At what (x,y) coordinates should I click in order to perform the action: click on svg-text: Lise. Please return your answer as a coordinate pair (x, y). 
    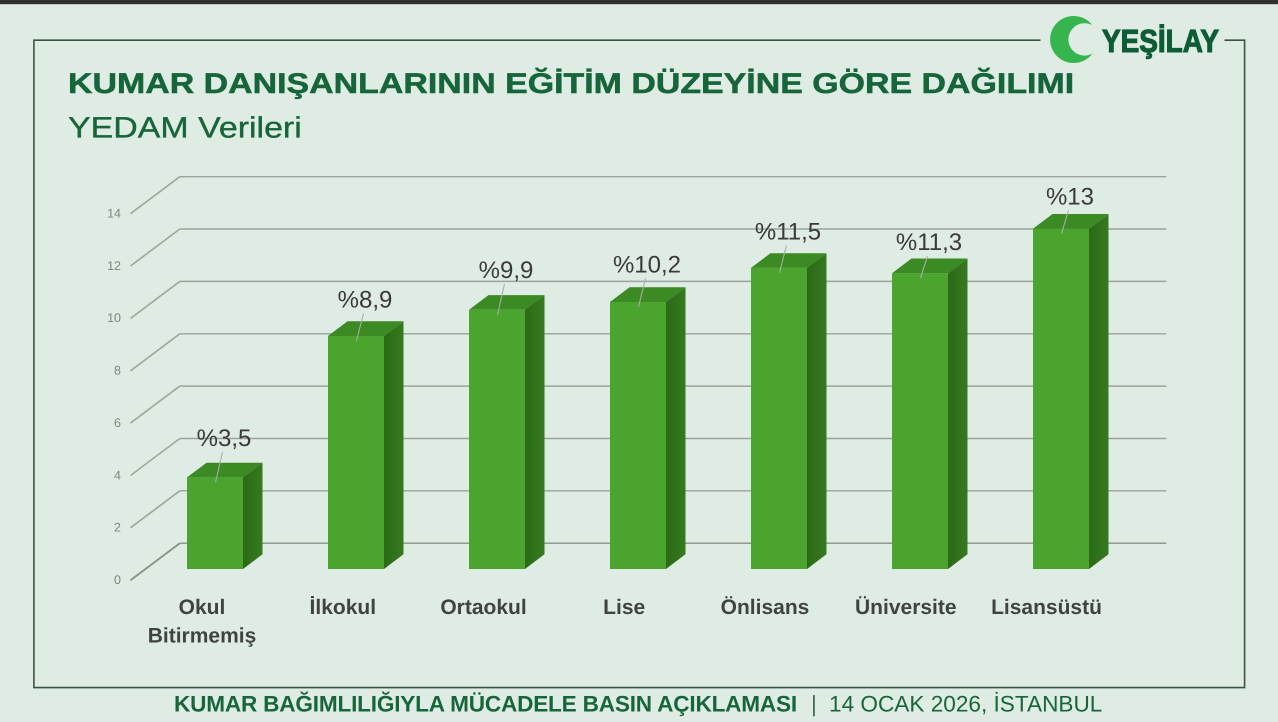
    Looking at the image, I should click on (624, 607).